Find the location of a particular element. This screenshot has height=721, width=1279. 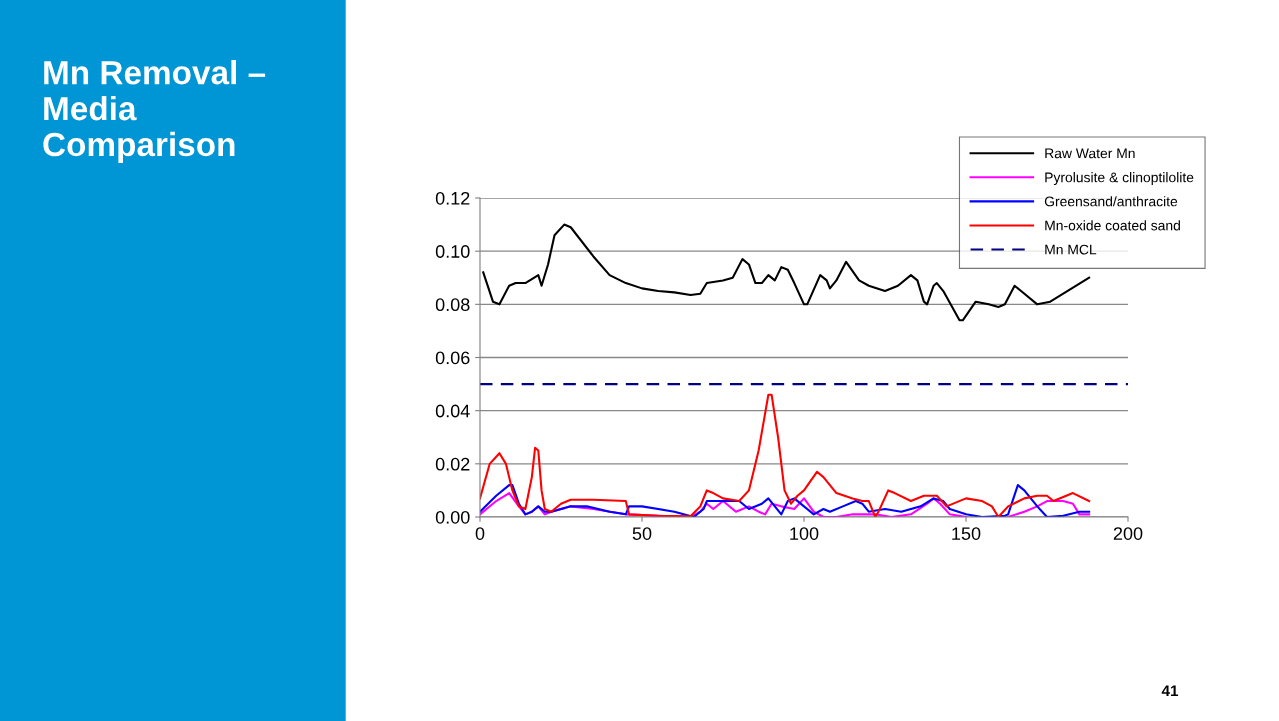

text: Mn Removal – Media Comparison is located at coordinates (154, 111).